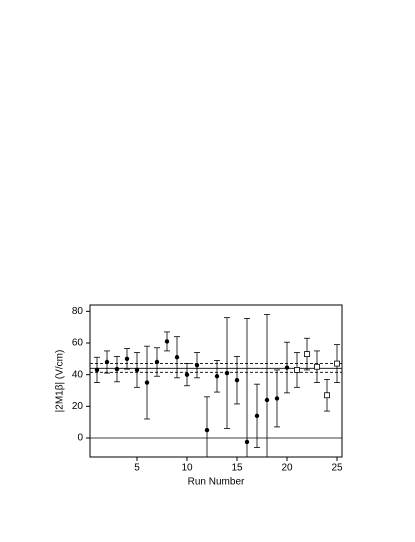  What do you see at coordinates (78, 374) in the screenshot?
I see `y-tick-label: 40` at bounding box center [78, 374].